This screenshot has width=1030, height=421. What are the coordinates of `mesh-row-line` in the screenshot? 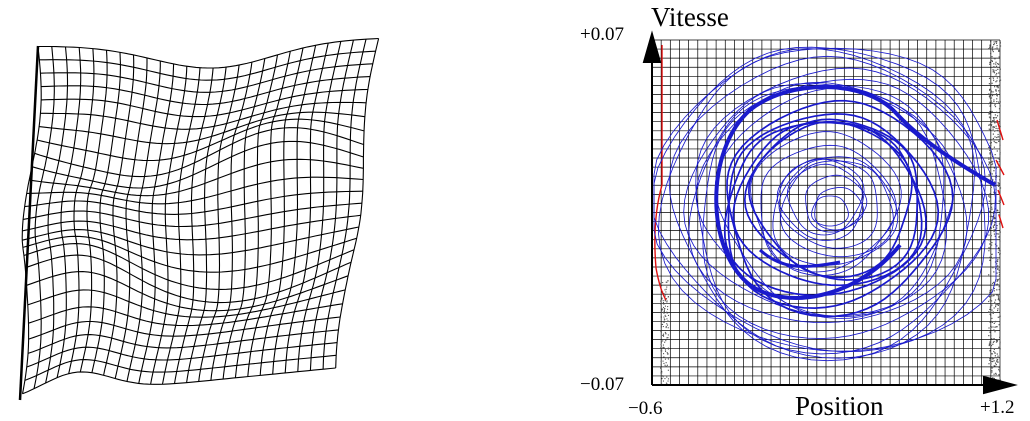 It's located at (199, 152).